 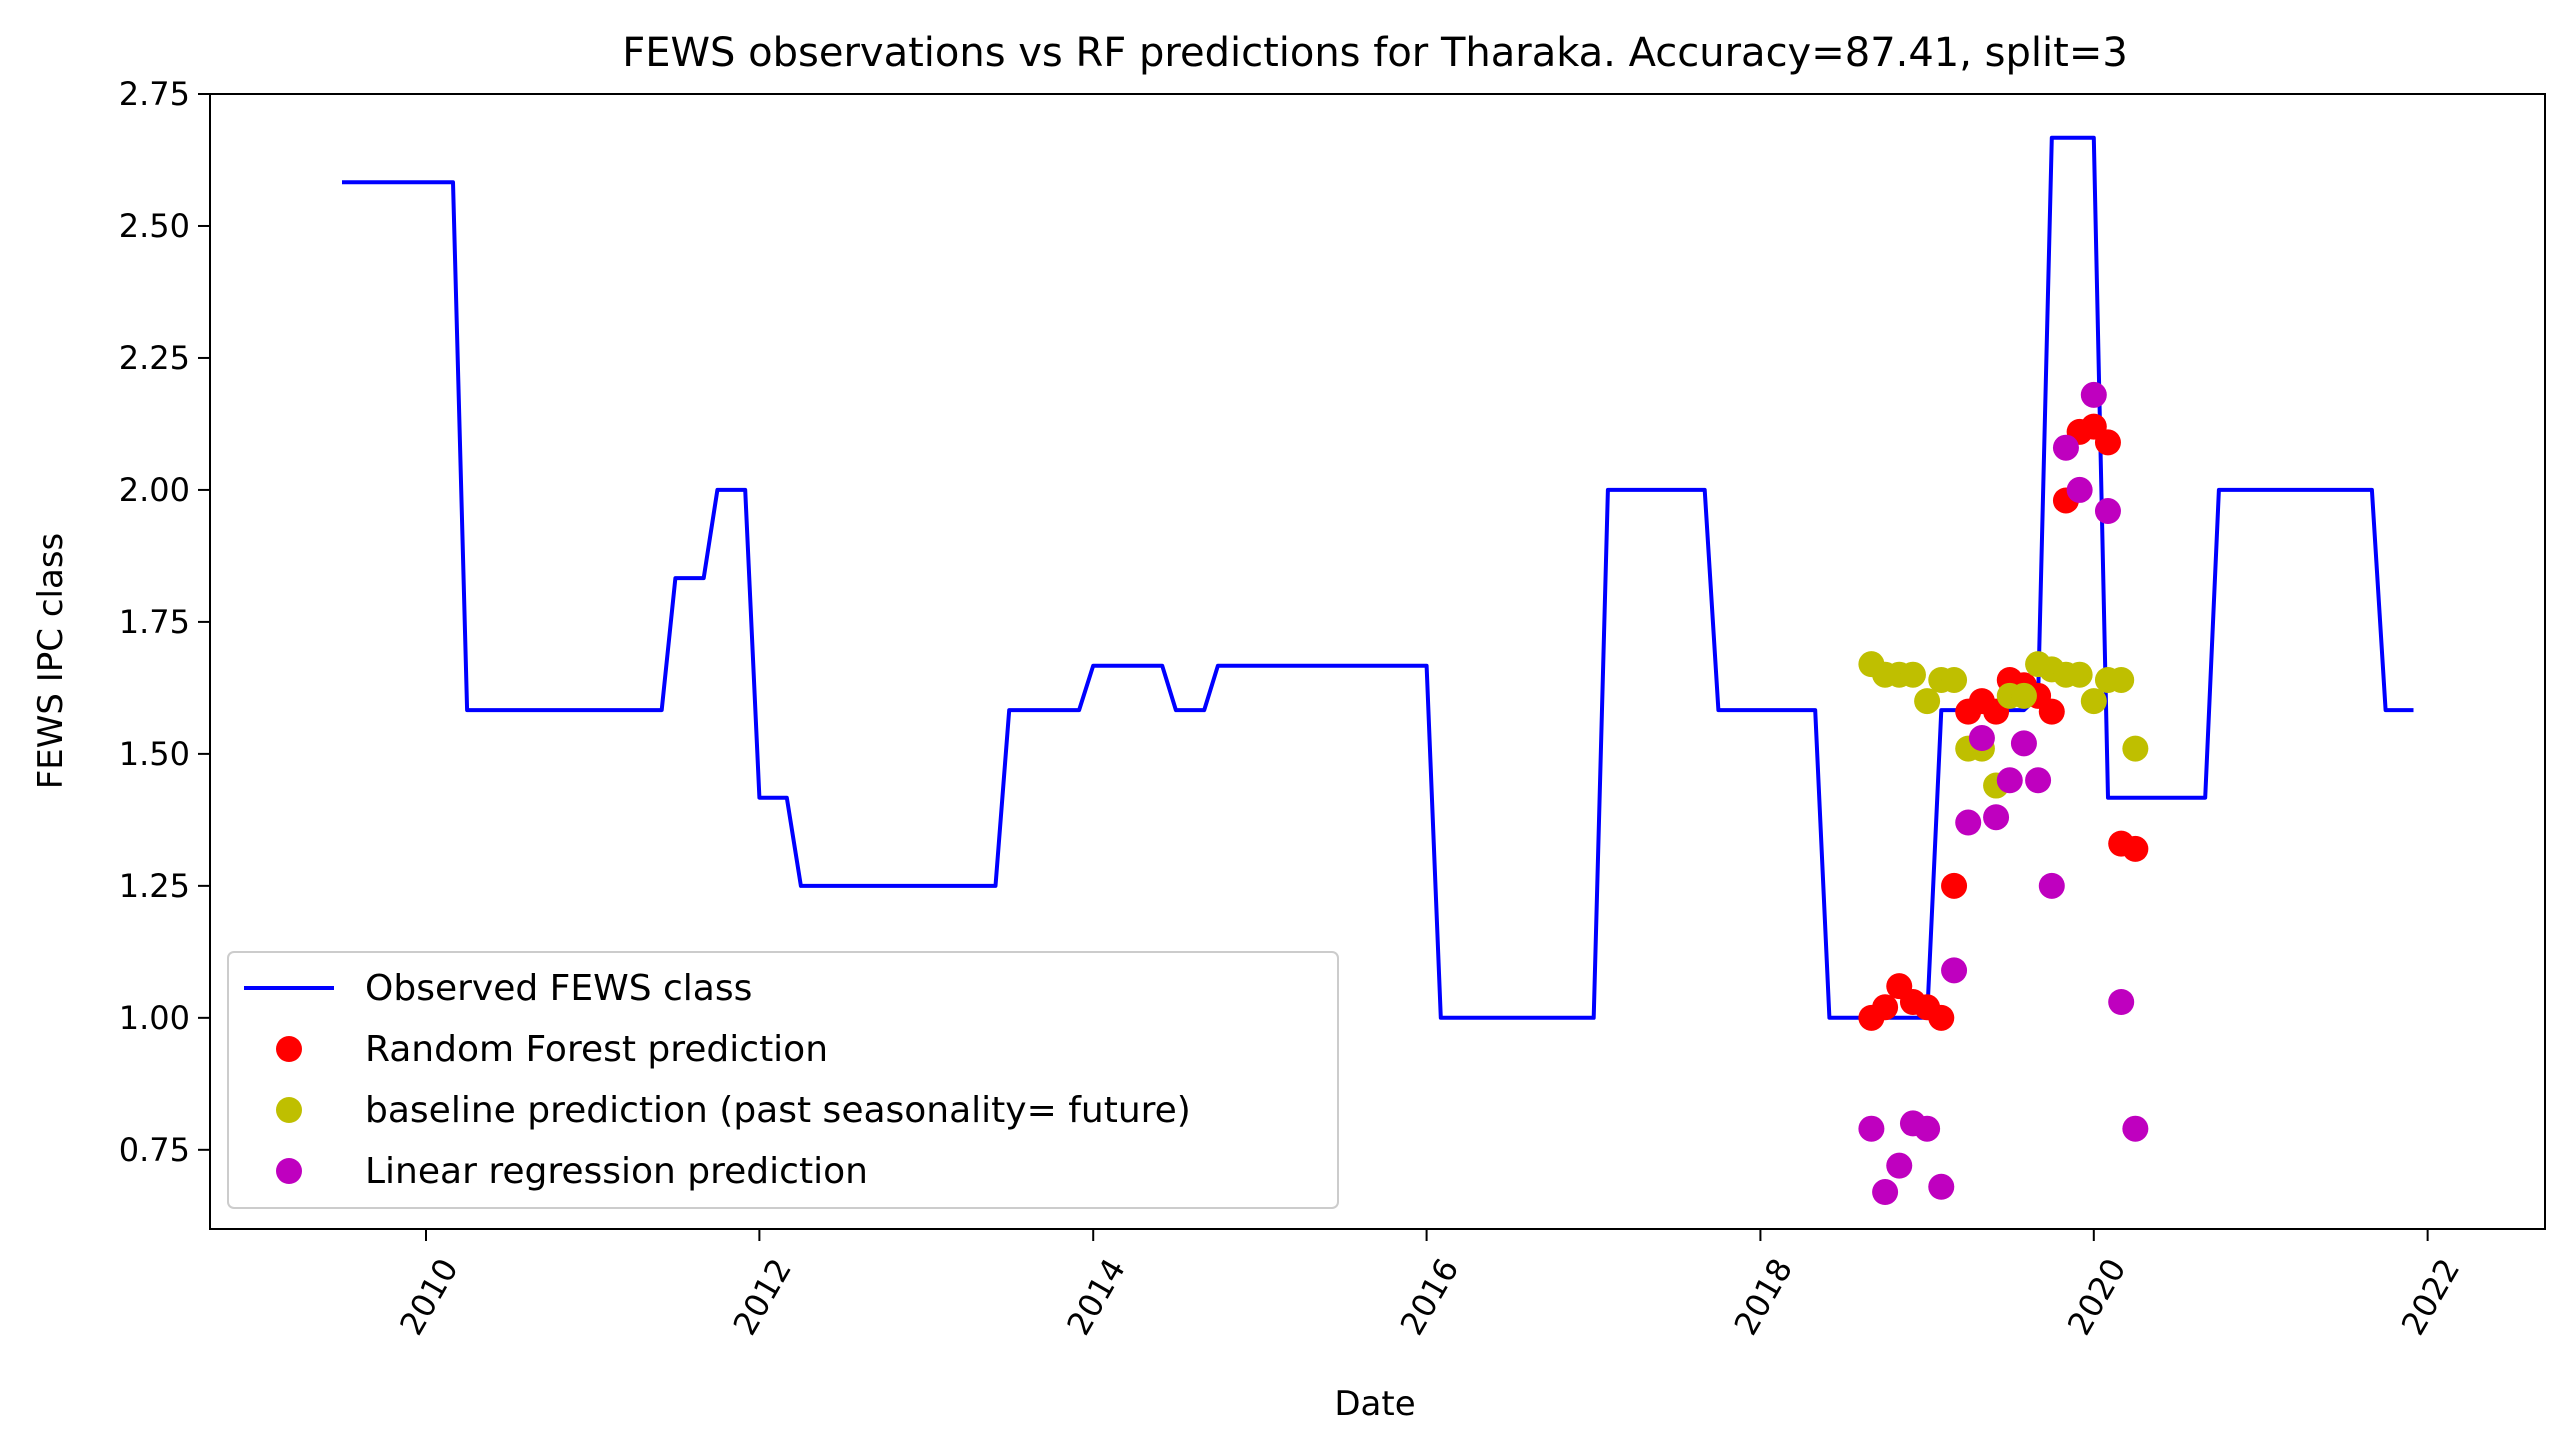 I want to click on x-axis-label: Date, so click(x=1374, y=1404).